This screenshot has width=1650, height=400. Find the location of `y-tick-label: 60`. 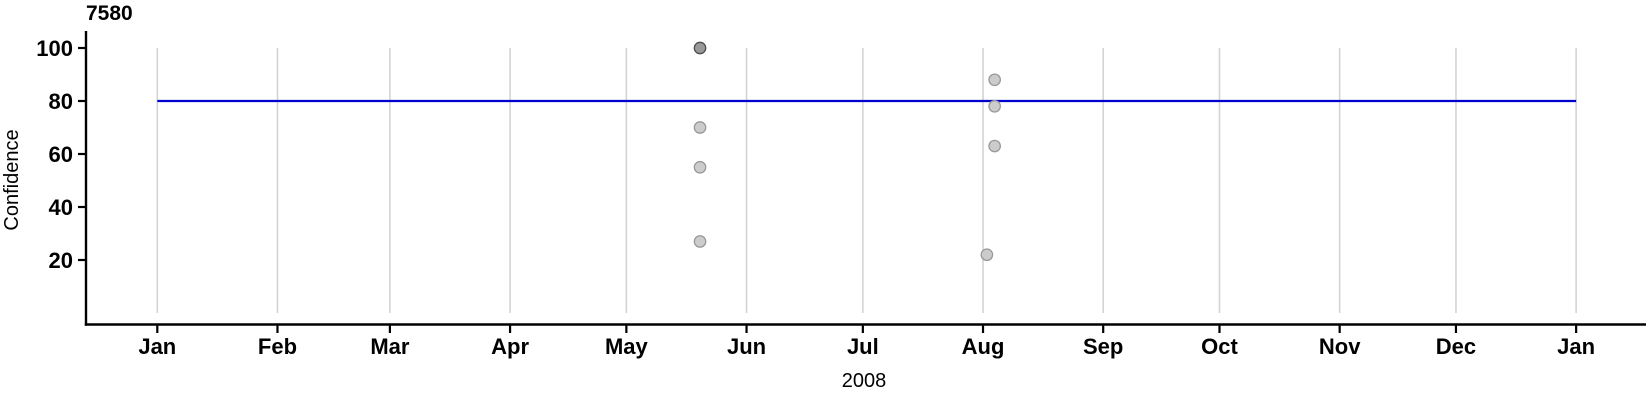

y-tick-label: 60 is located at coordinates (61, 154).